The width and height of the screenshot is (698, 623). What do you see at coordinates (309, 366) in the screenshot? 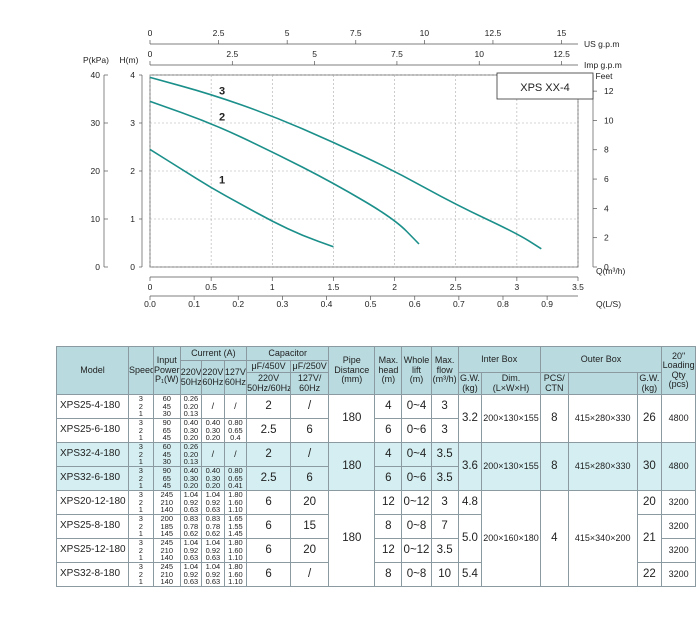
I see `col-cap-250: μF/250V` at bounding box center [309, 366].